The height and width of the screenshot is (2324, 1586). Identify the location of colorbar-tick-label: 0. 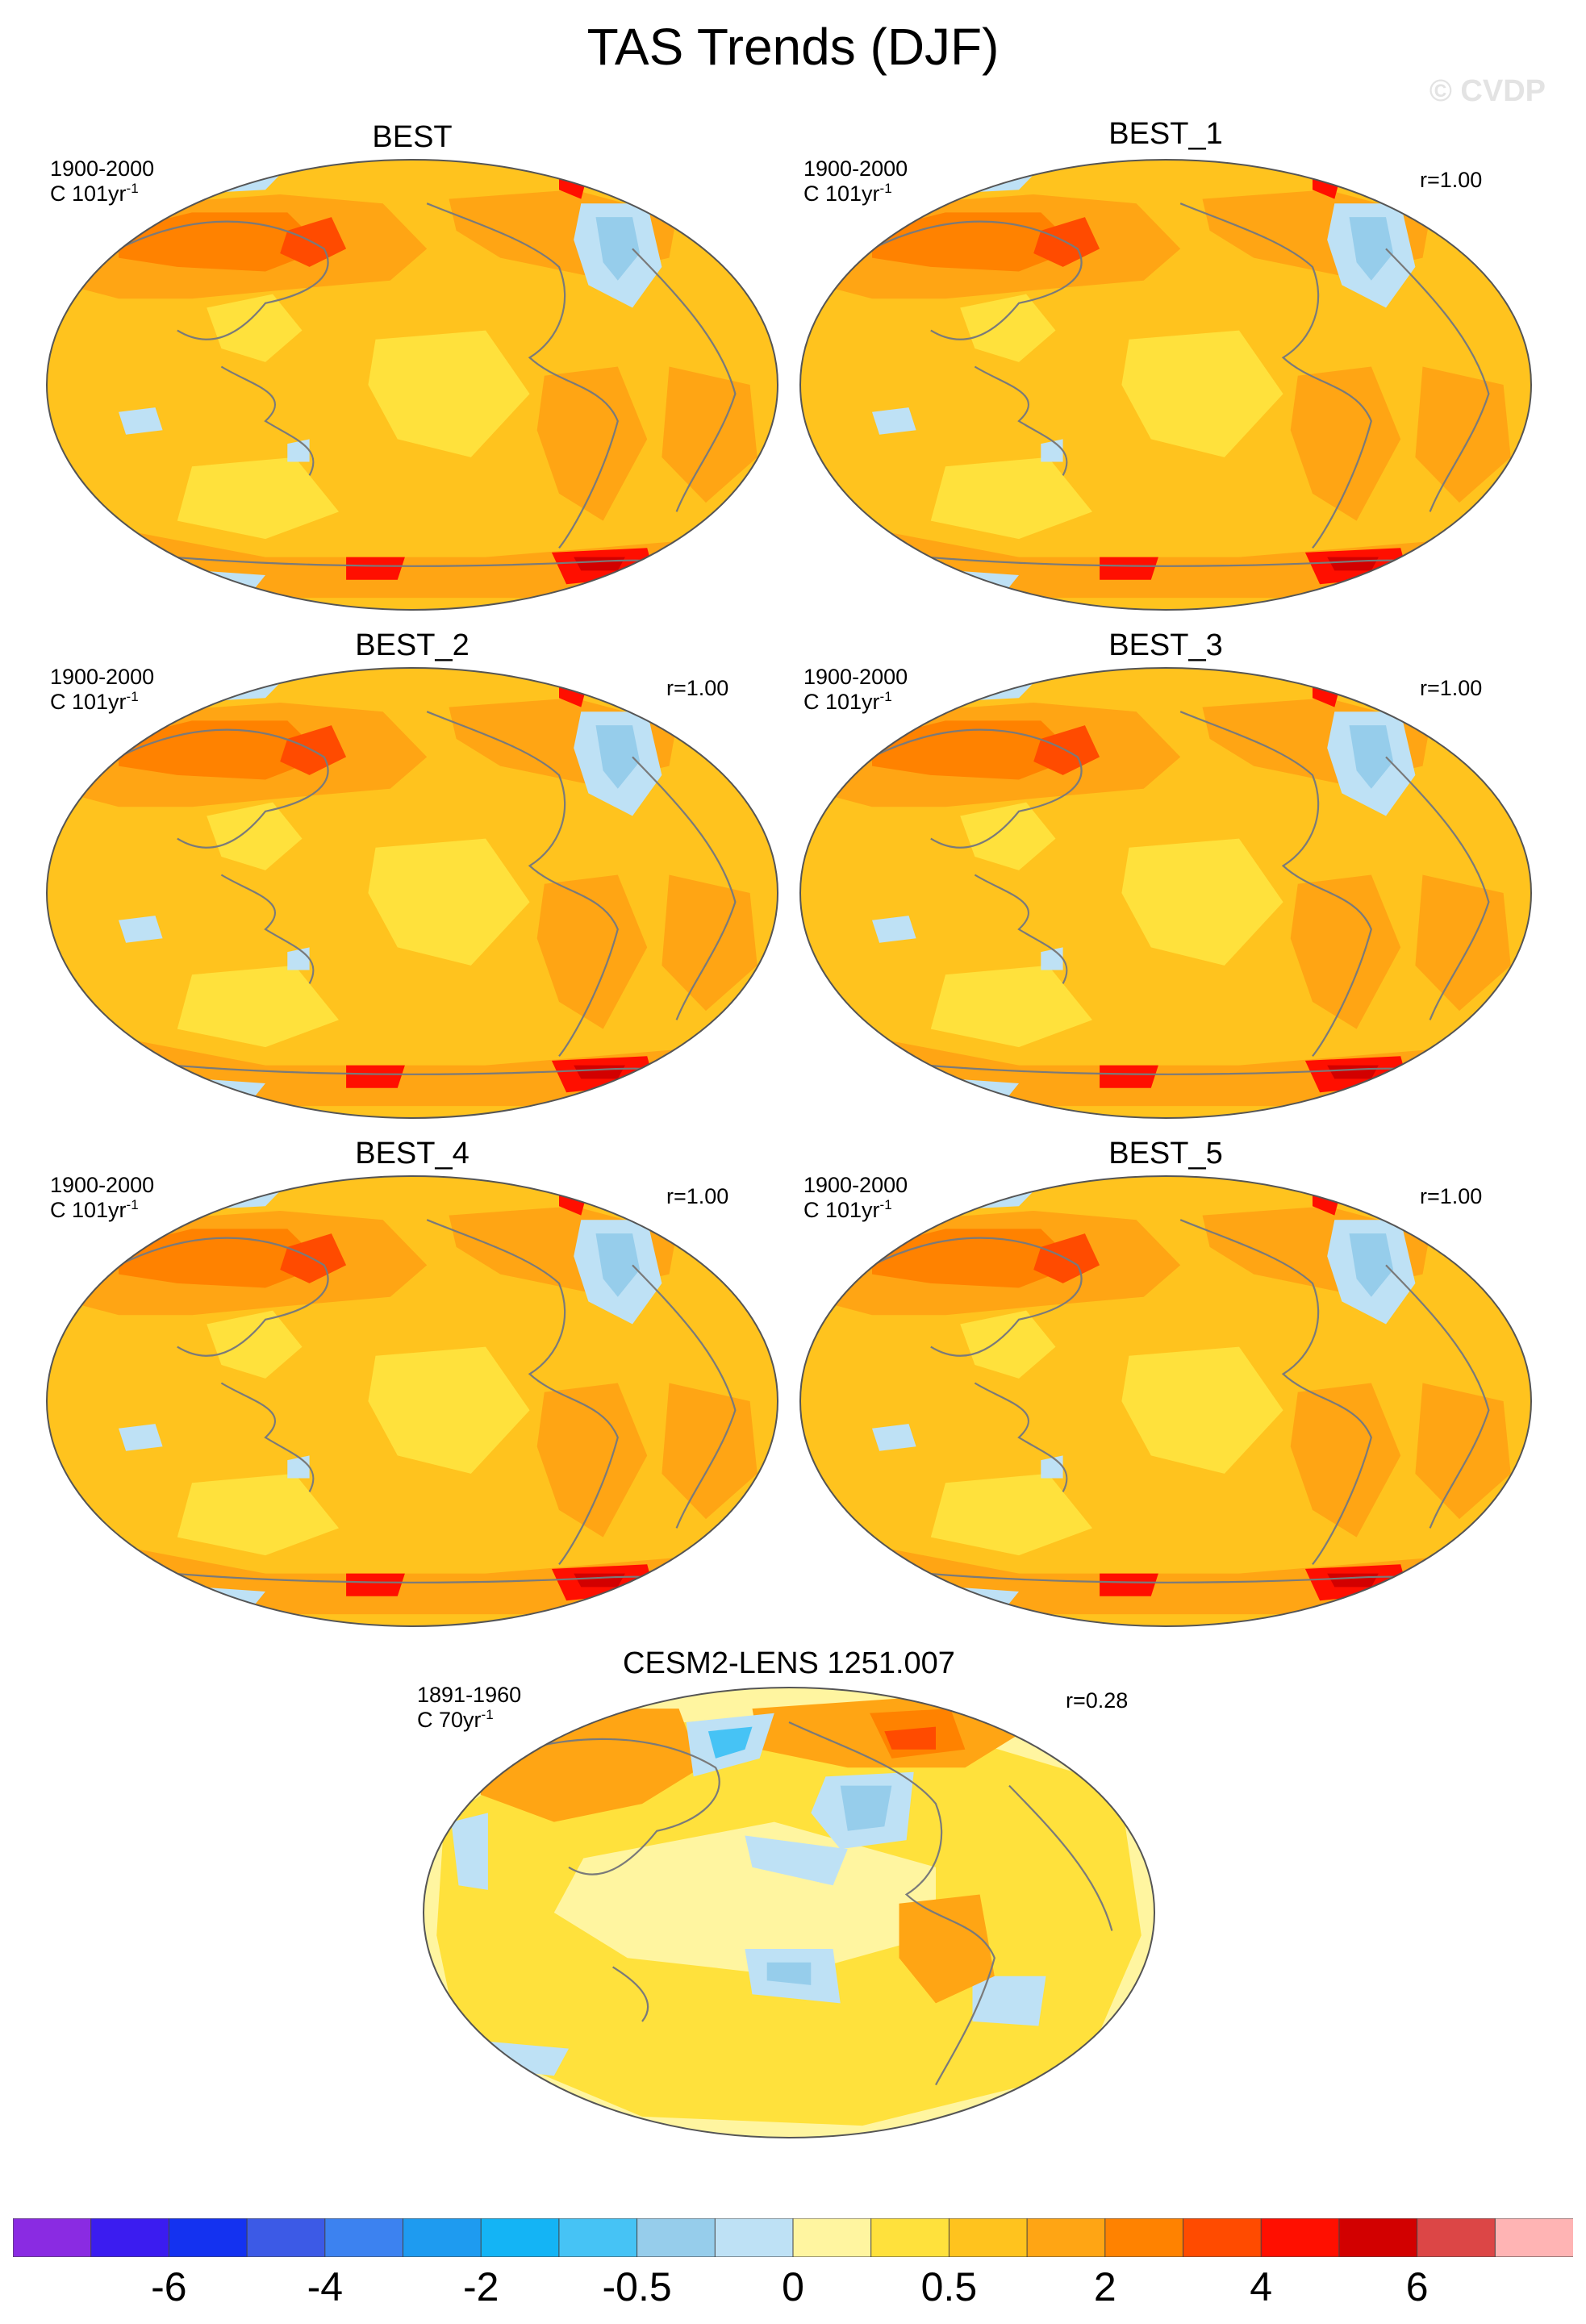
(793, 2286).